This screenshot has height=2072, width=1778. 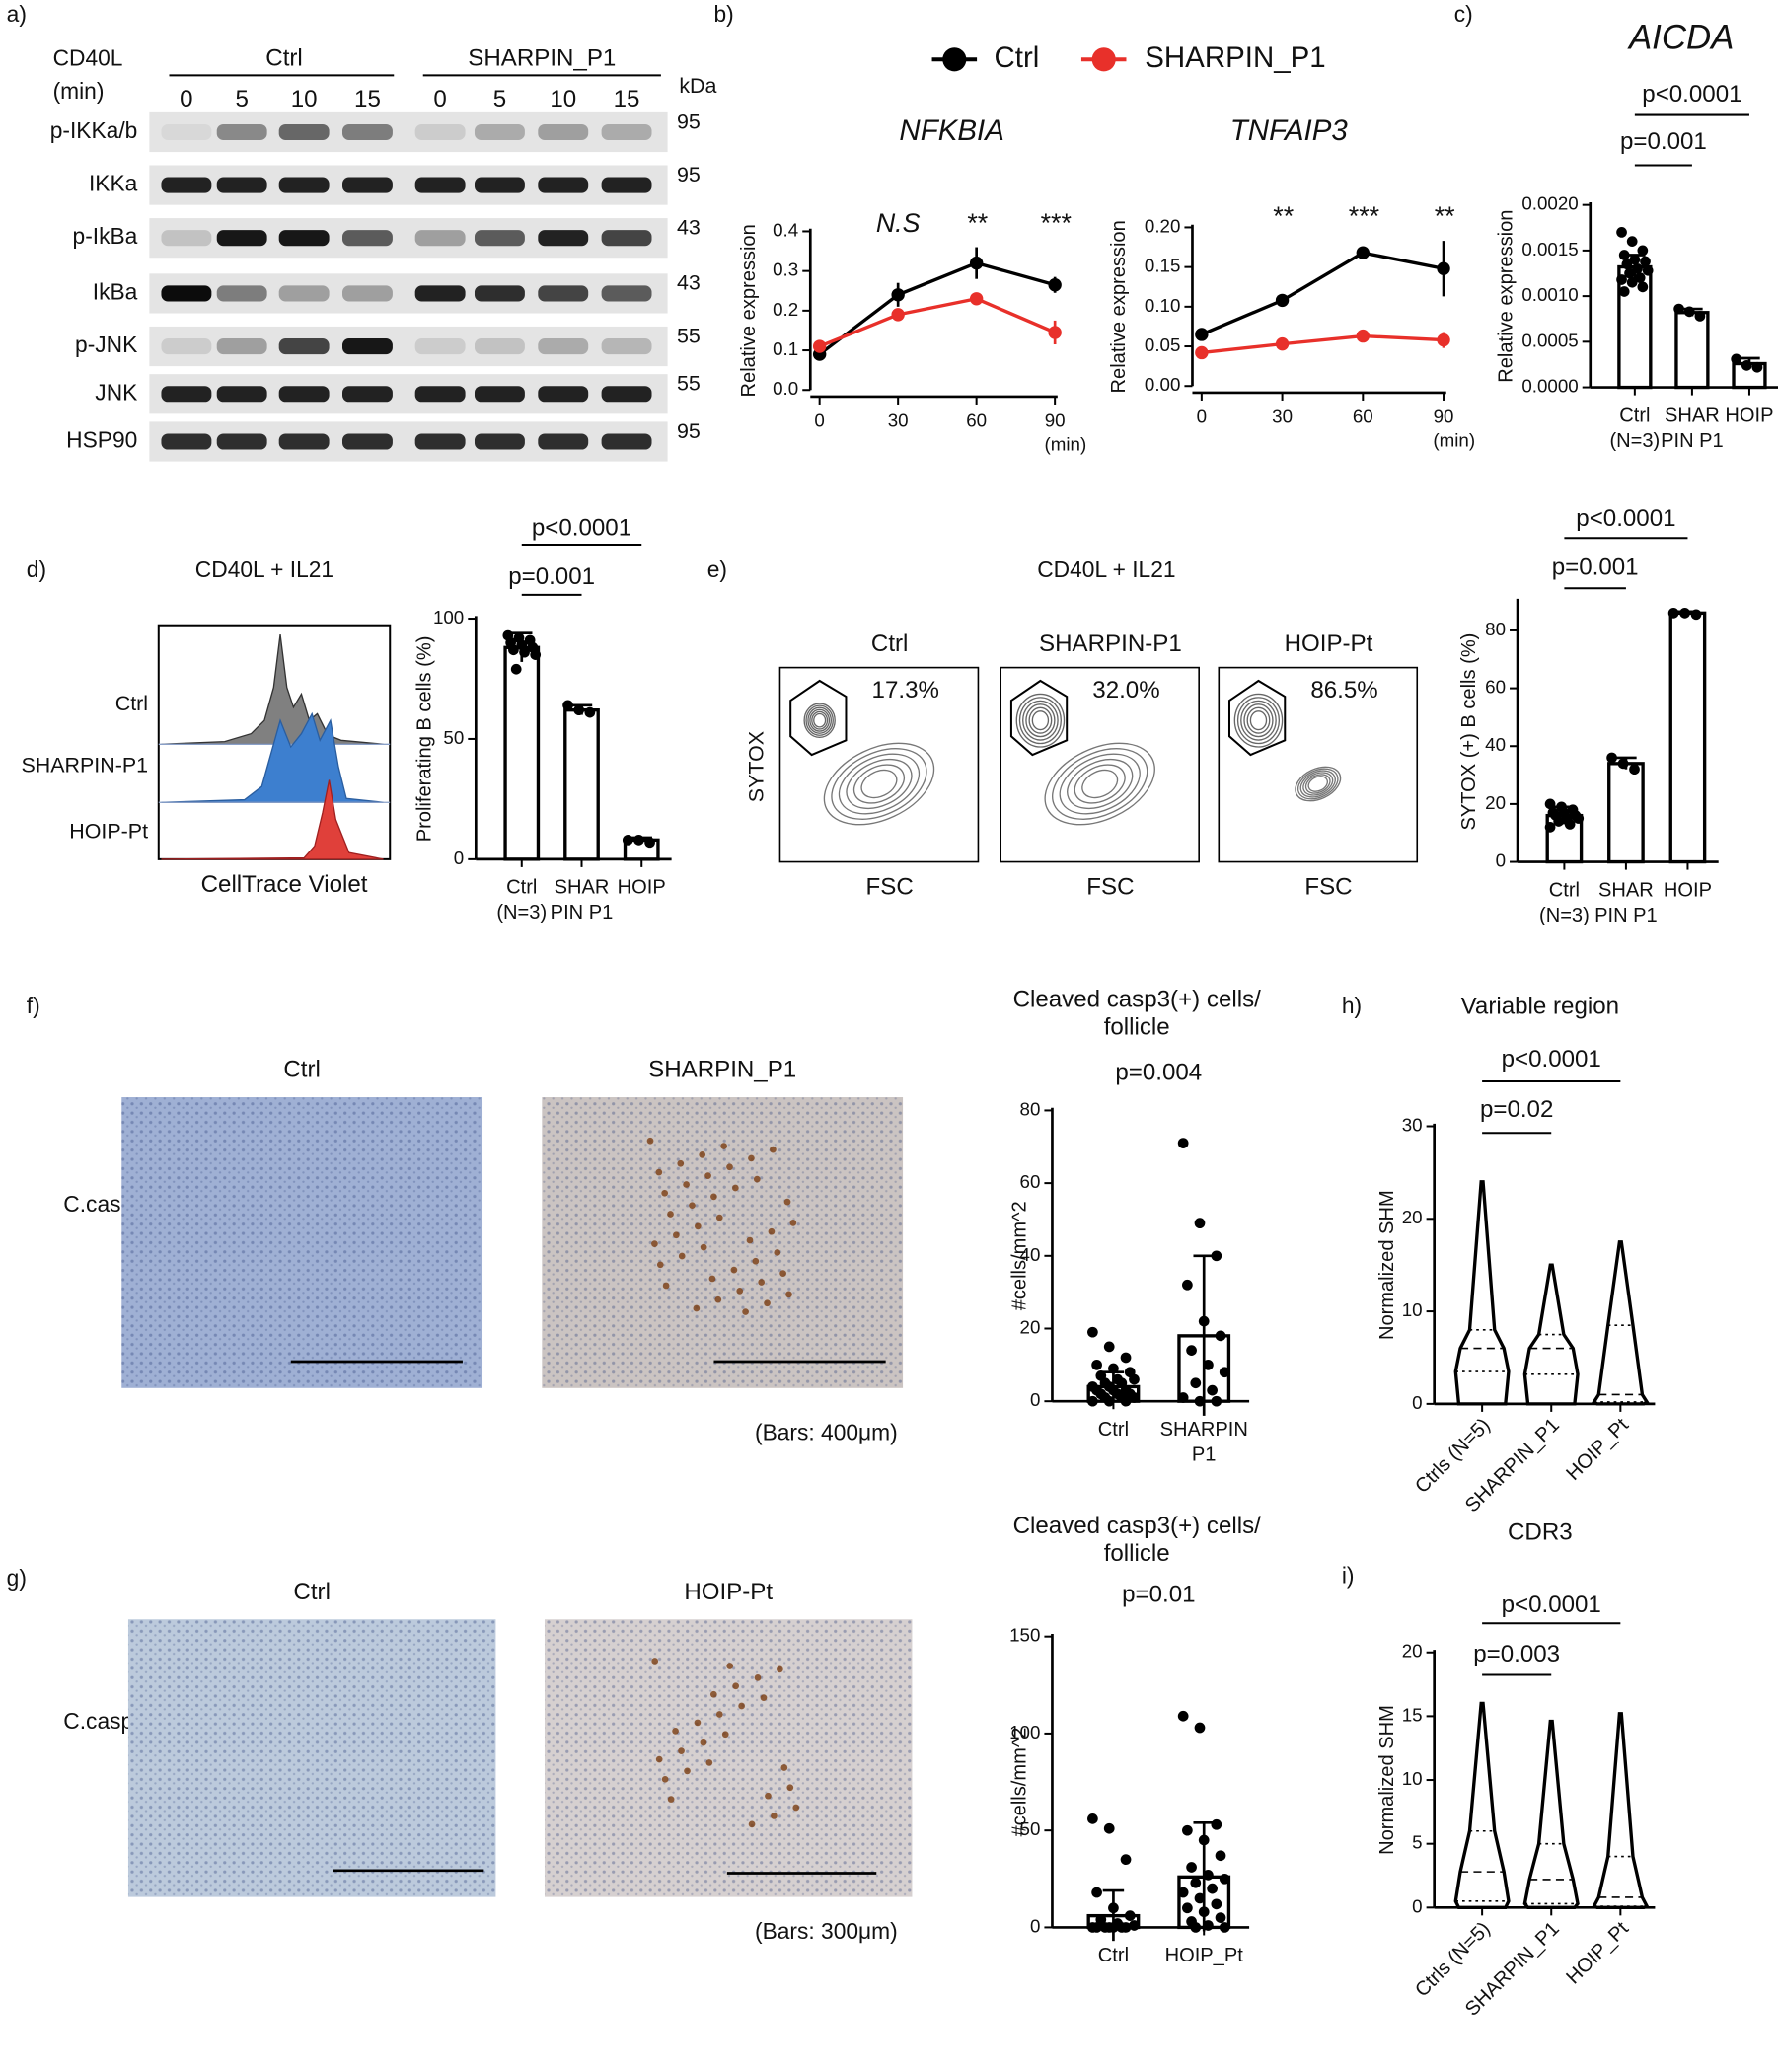 What do you see at coordinates (581, 528) in the screenshot?
I see `p-value: p<0.0001` at bounding box center [581, 528].